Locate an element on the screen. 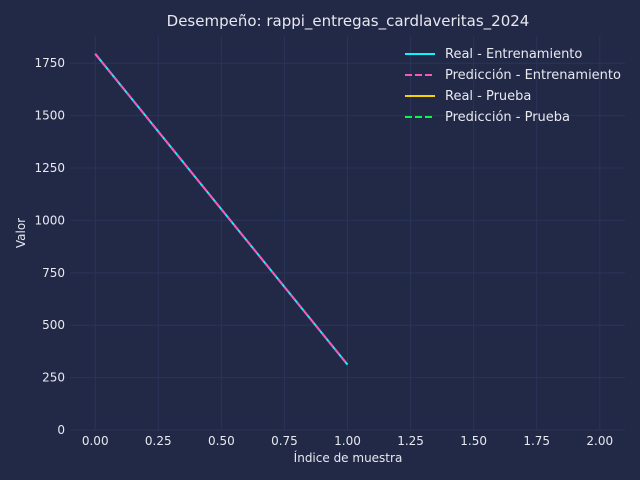  y-tick-label: 250 is located at coordinates (53, 378).